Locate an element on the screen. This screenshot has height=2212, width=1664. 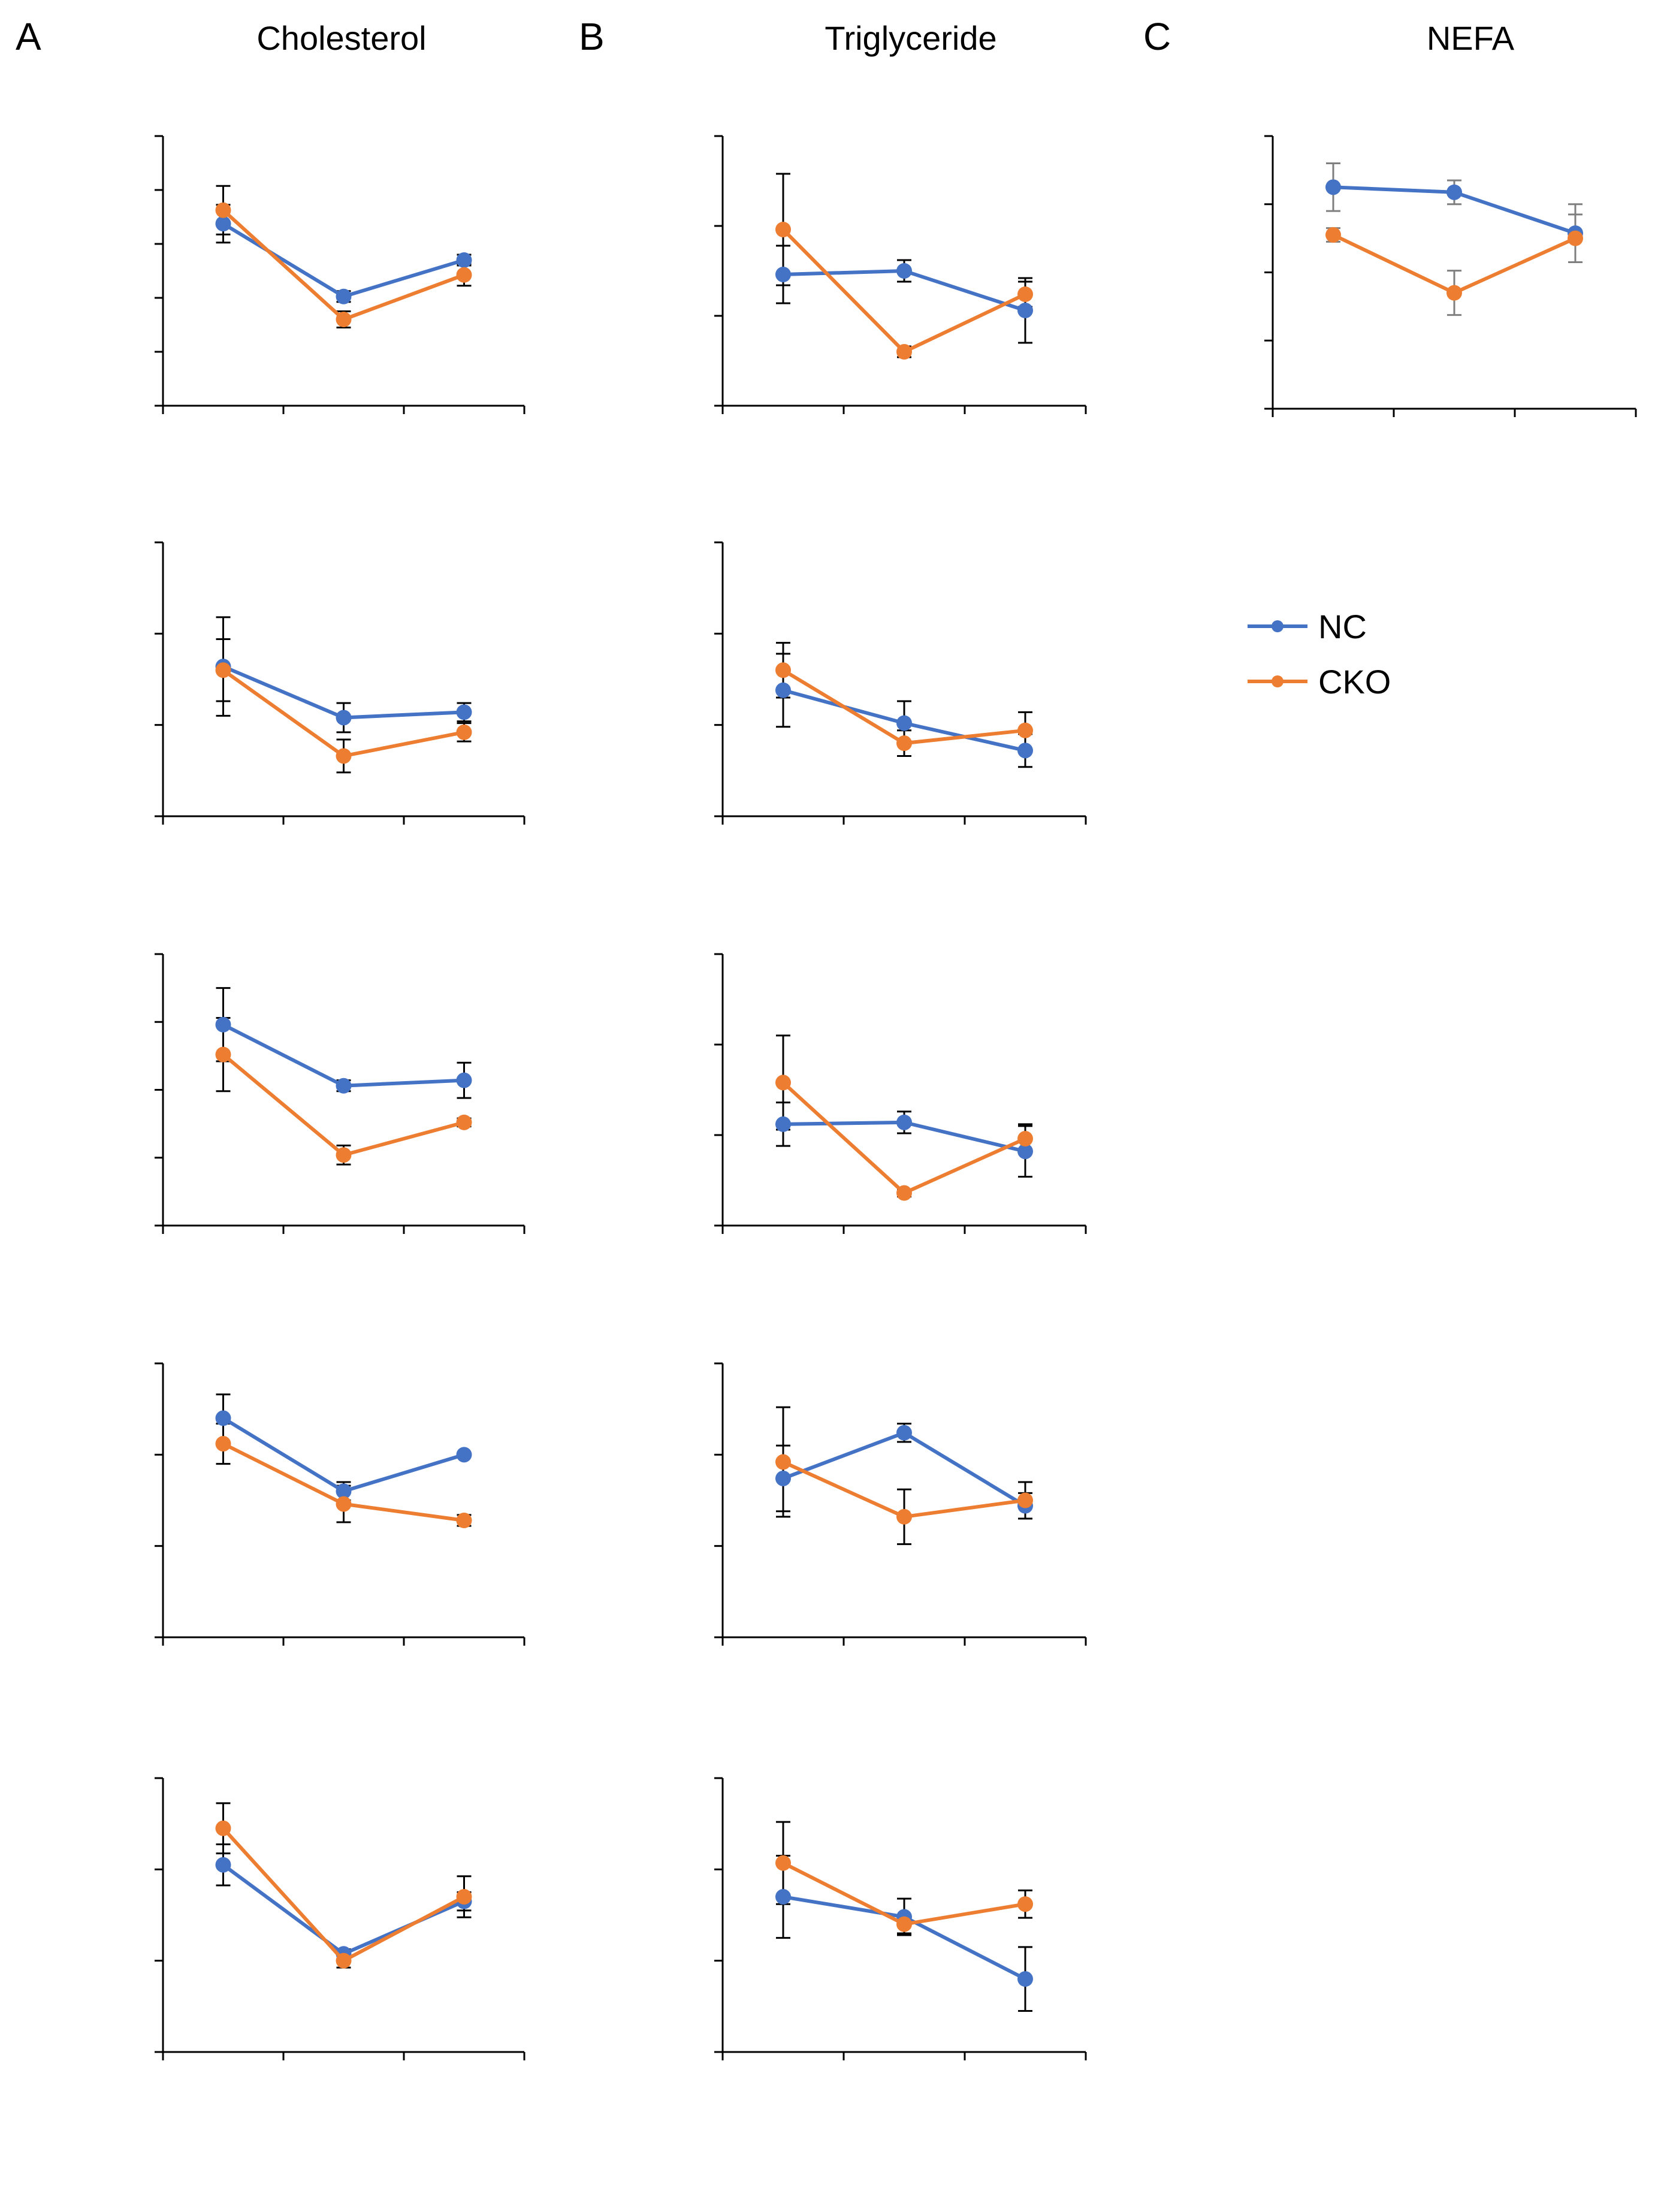
panel-a-title: Cholesterol is located at coordinates (341, 38).